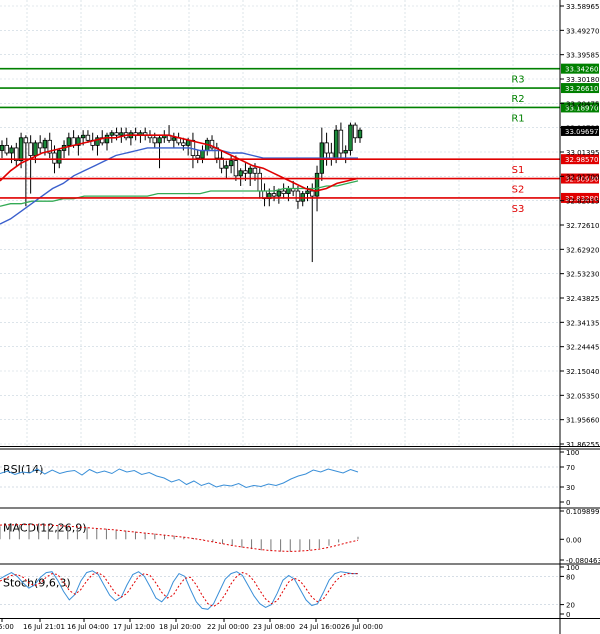  What do you see at coordinates (518, 209) in the screenshot?
I see `level-label-s3: S3` at bounding box center [518, 209].